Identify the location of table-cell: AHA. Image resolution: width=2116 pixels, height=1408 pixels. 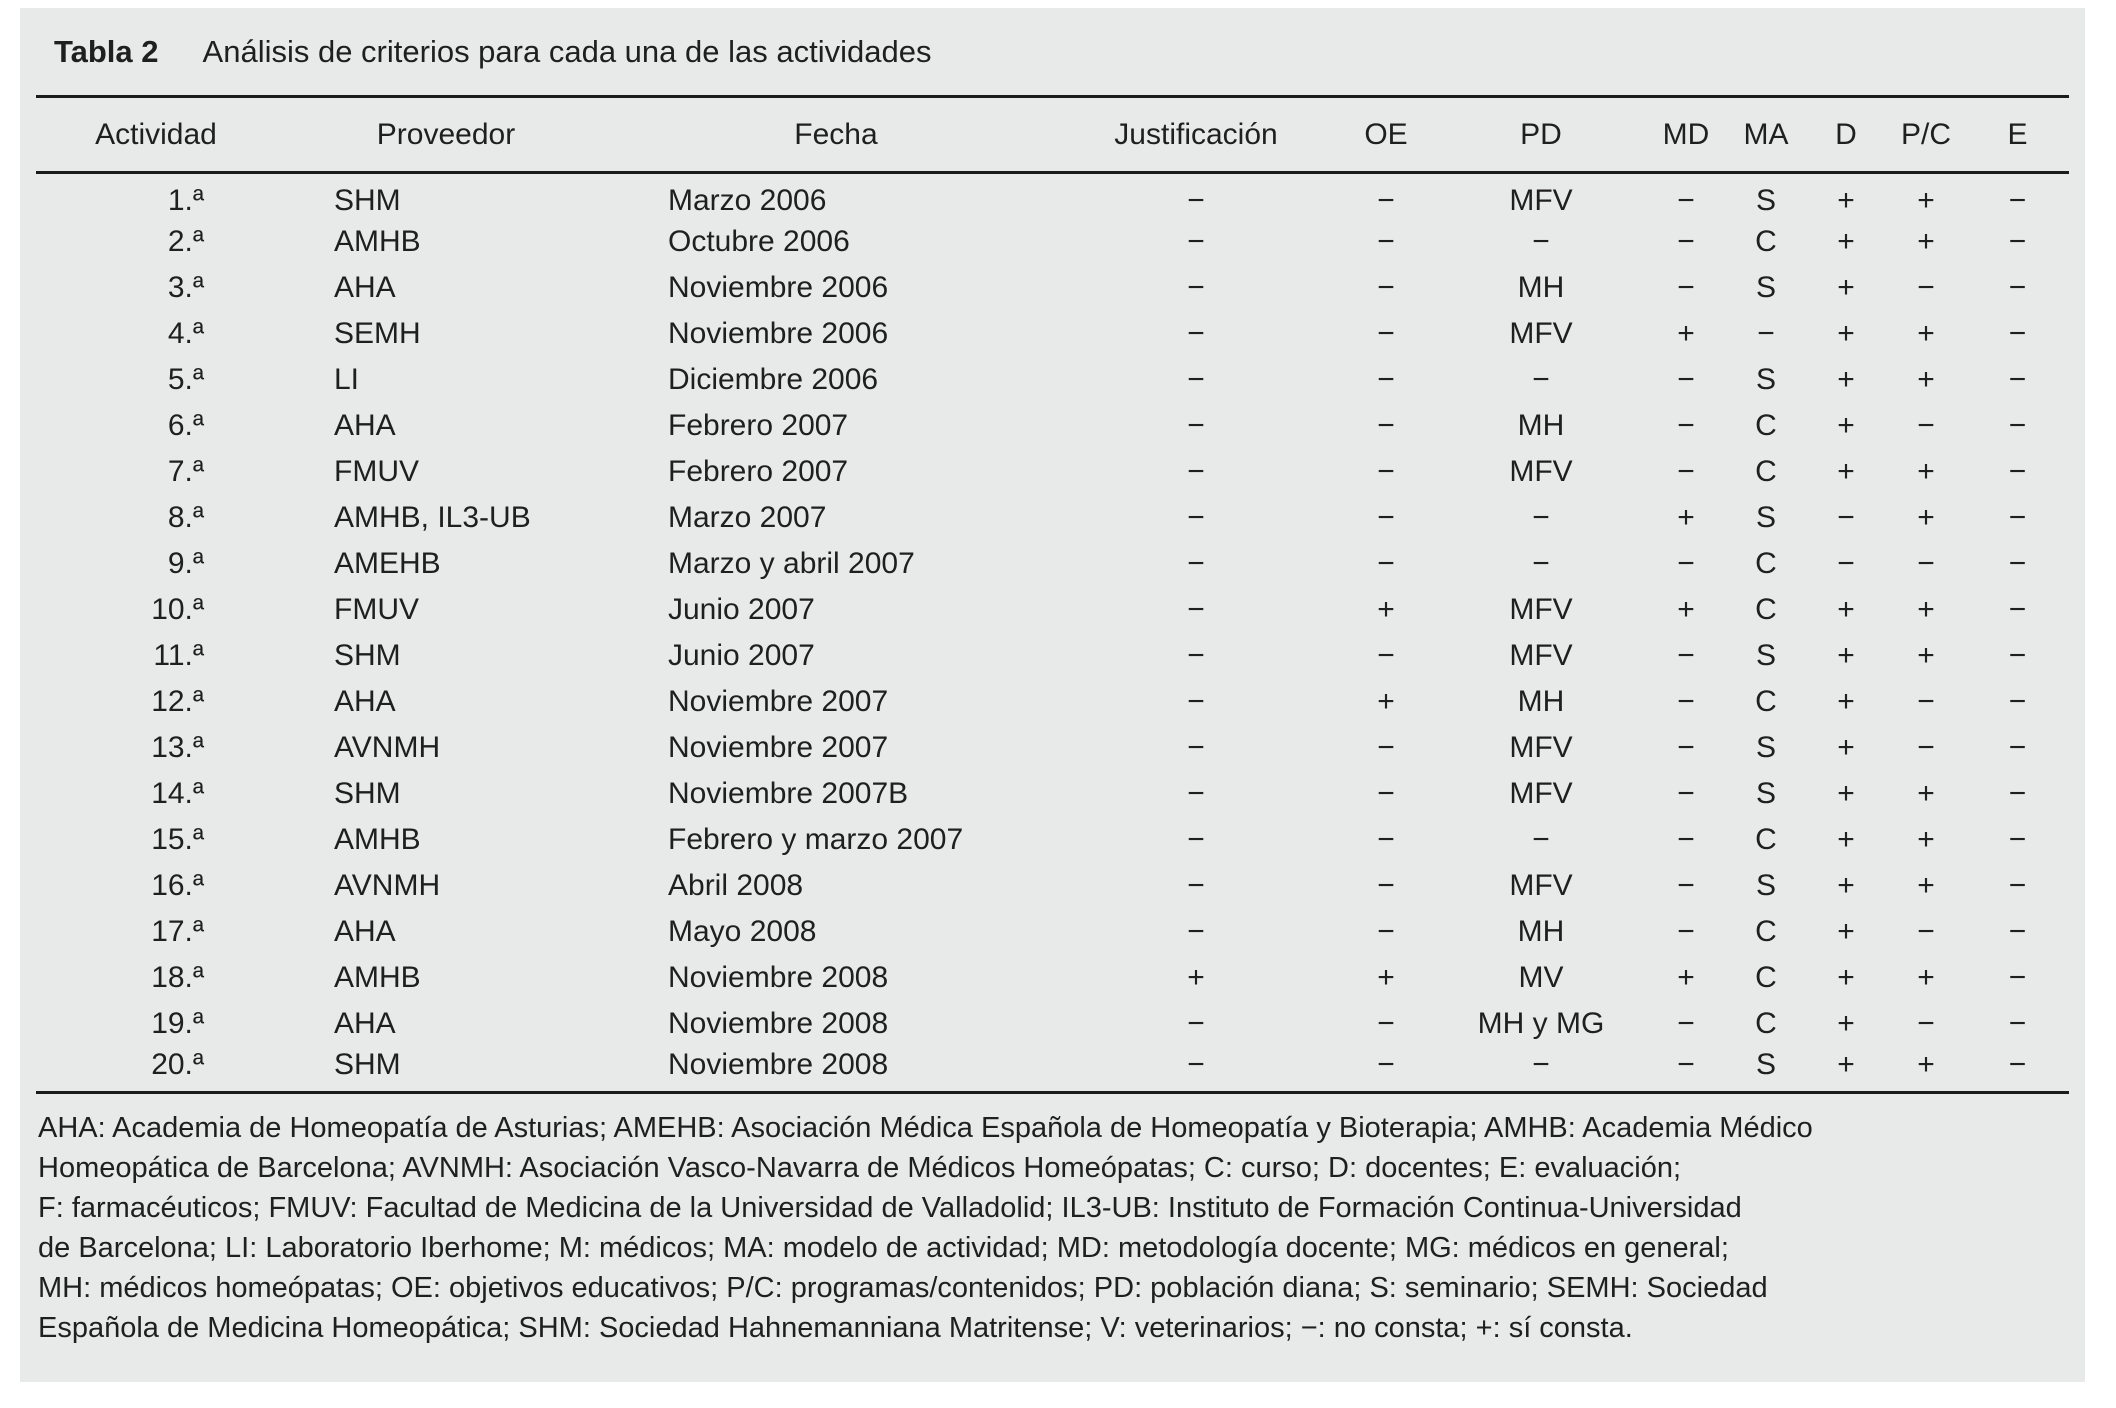
(365, 287).